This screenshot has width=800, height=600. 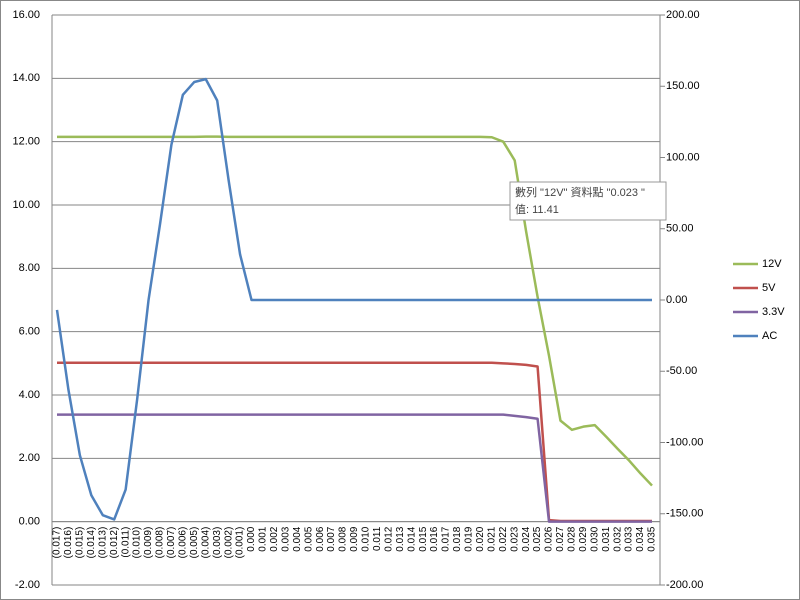 I want to click on x-tick-label: 0.014, so click(x=411, y=538).